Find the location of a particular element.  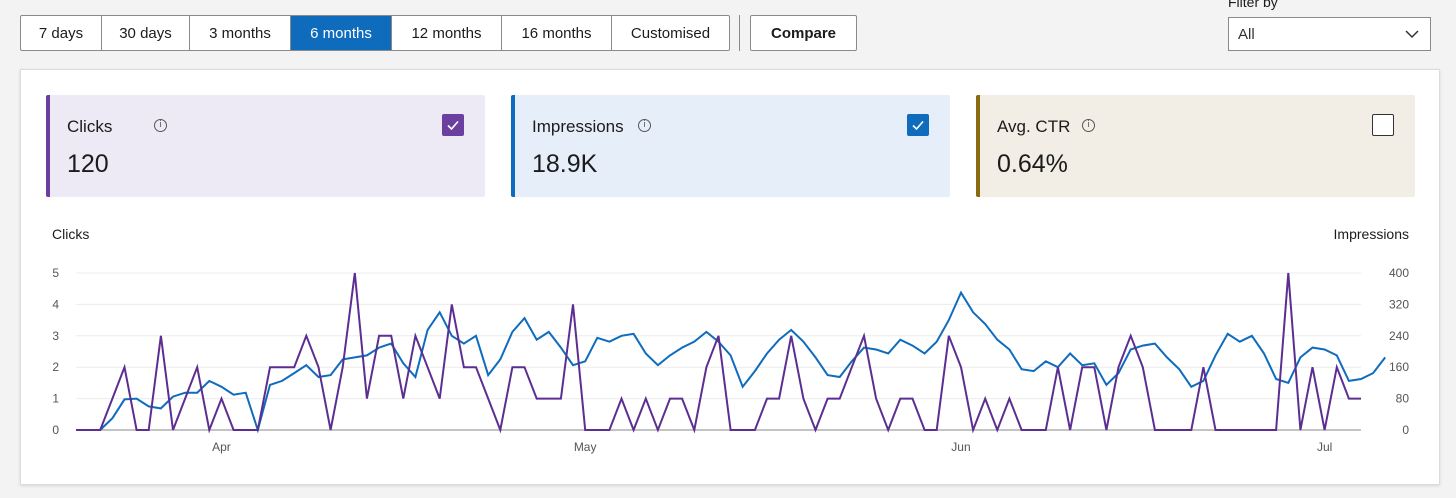

right-tick-label: 400 is located at coordinates (1399, 273).